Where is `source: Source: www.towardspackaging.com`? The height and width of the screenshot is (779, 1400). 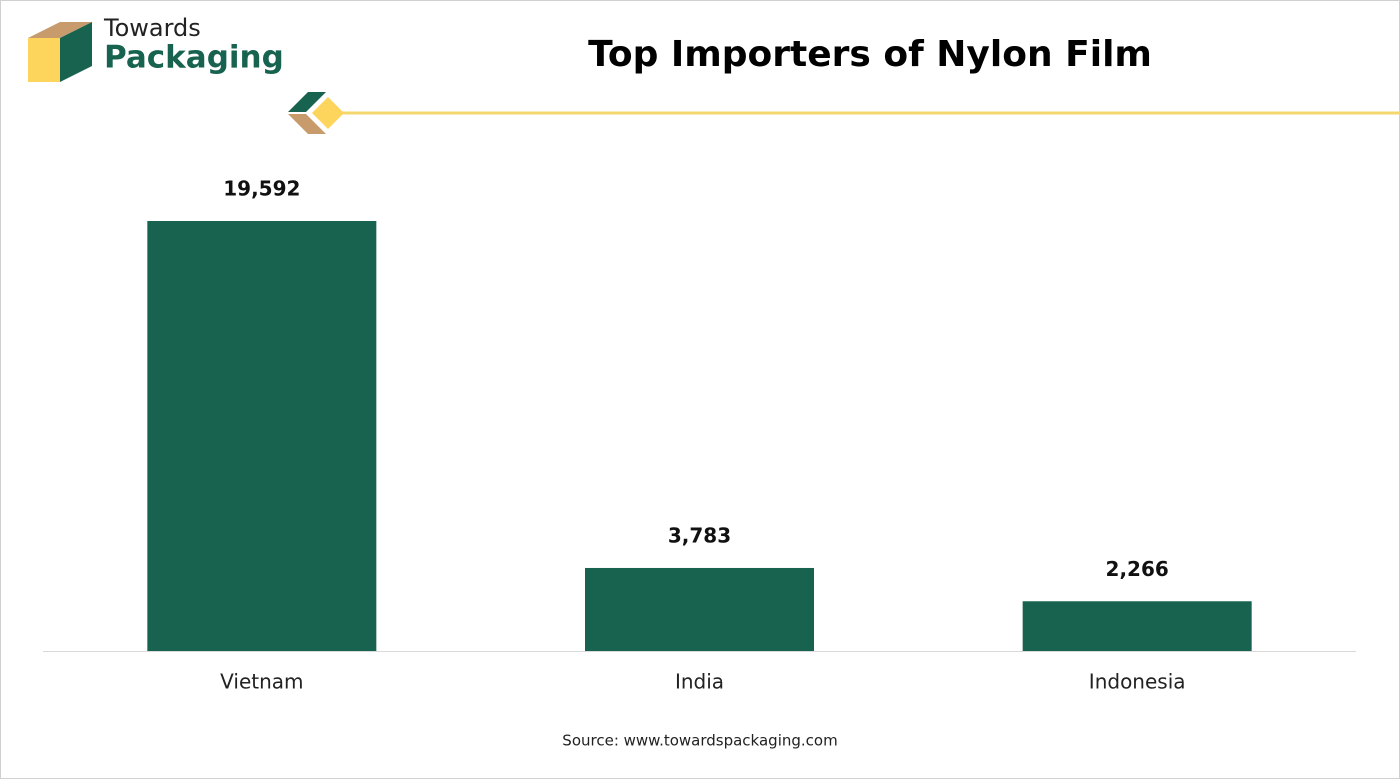 source: Source: www.towardspackaging.com is located at coordinates (699, 741).